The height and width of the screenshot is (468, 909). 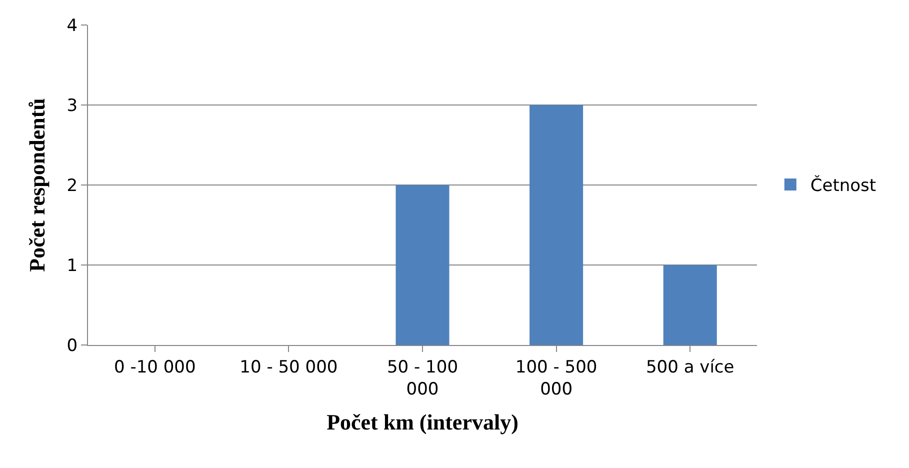 I want to click on x-tick-label: 10 - 50 000, so click(x=289, y=367).